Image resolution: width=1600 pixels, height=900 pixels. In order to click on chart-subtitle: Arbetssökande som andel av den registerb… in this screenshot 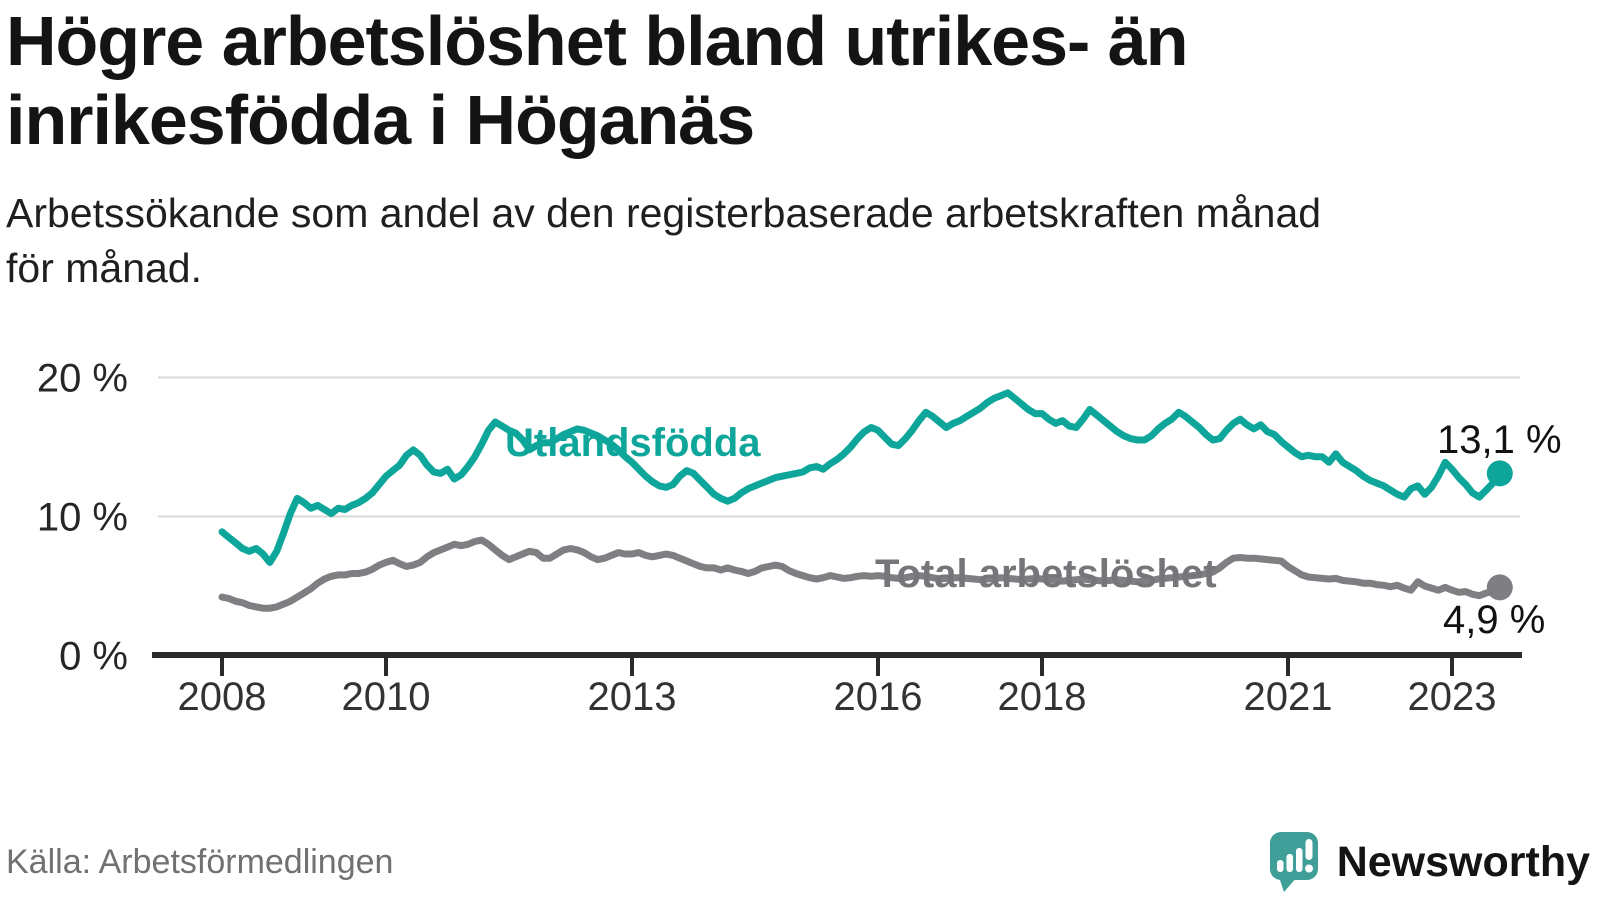, I will do `click(786, 240)`.